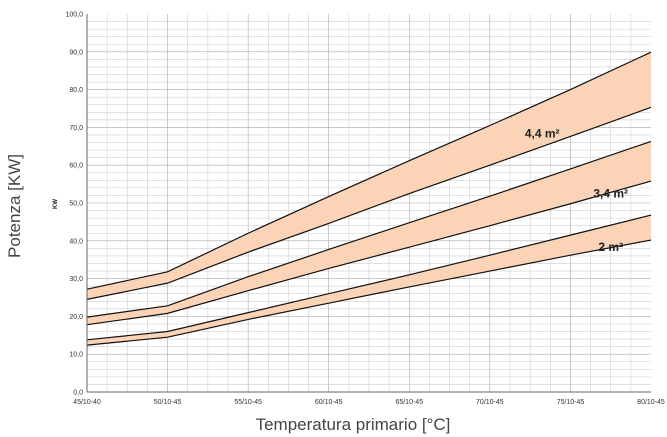 Image resolution: width=667 pixels, height=437 pixels. Describe the element at coordinates (76, 317) in the screenshot. I see `y-tick-label: 20,0` at that location.